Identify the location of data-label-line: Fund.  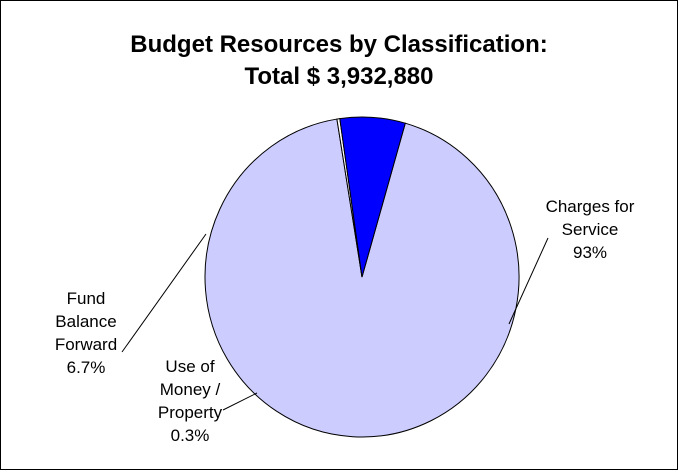
(86, 298).